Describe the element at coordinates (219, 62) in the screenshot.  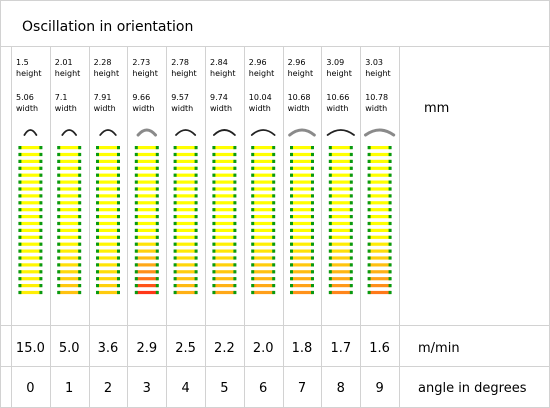
I see `height-value: 2.84` at that location.